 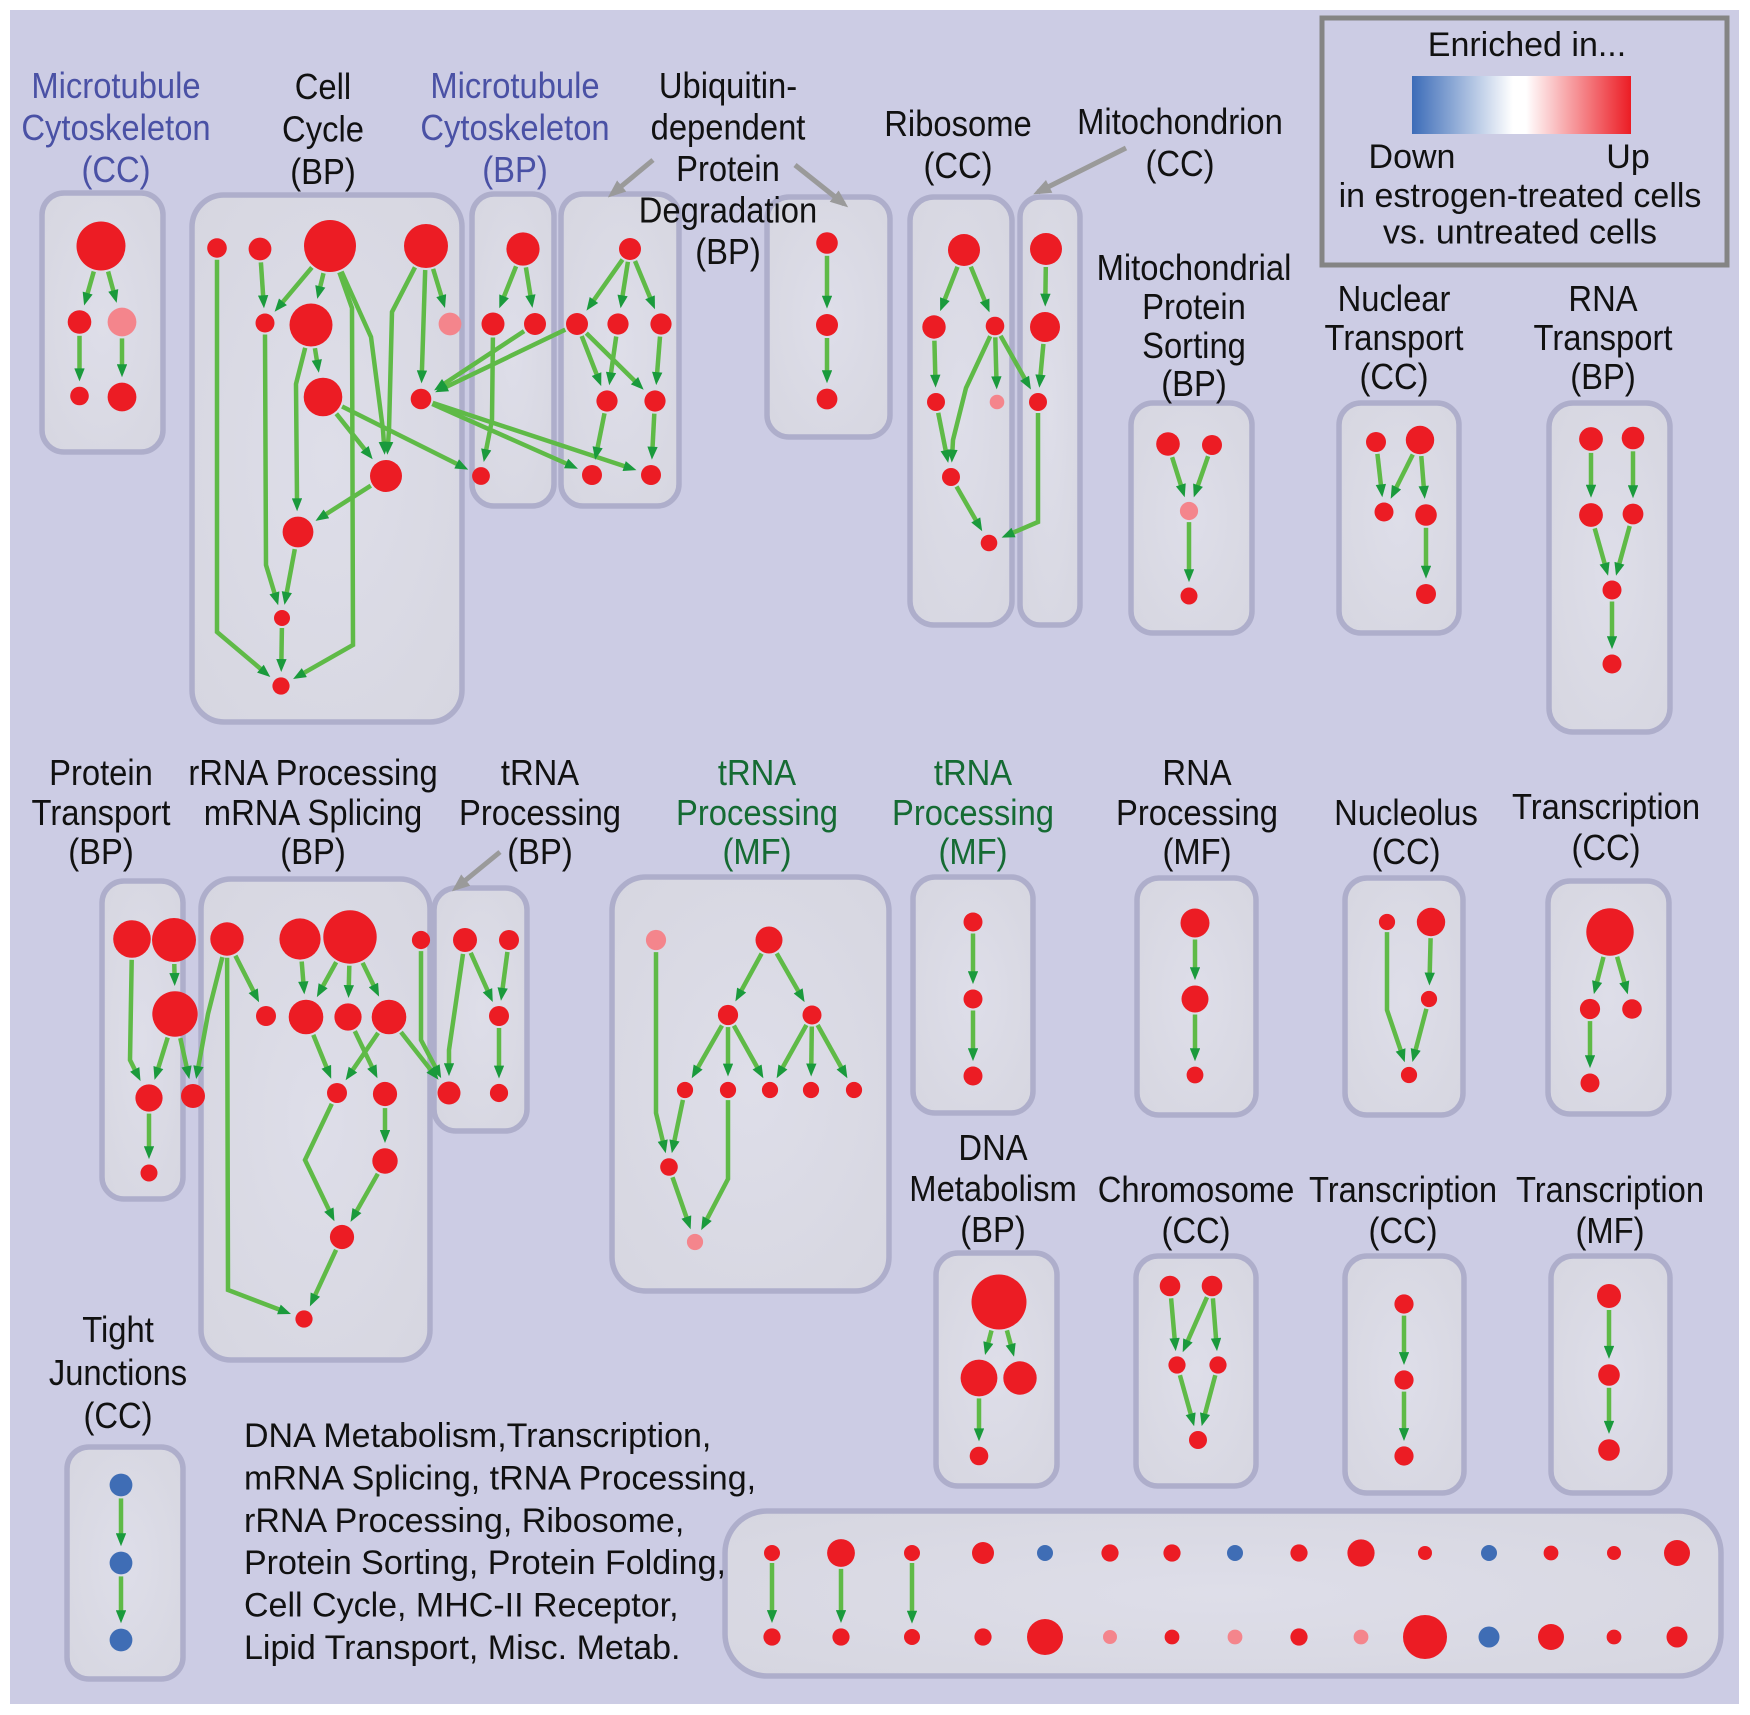 What do you see at coordinates (1627, 157) in the screenshot?
I see `svg-text: Up` at bounding box center [1627, 157].